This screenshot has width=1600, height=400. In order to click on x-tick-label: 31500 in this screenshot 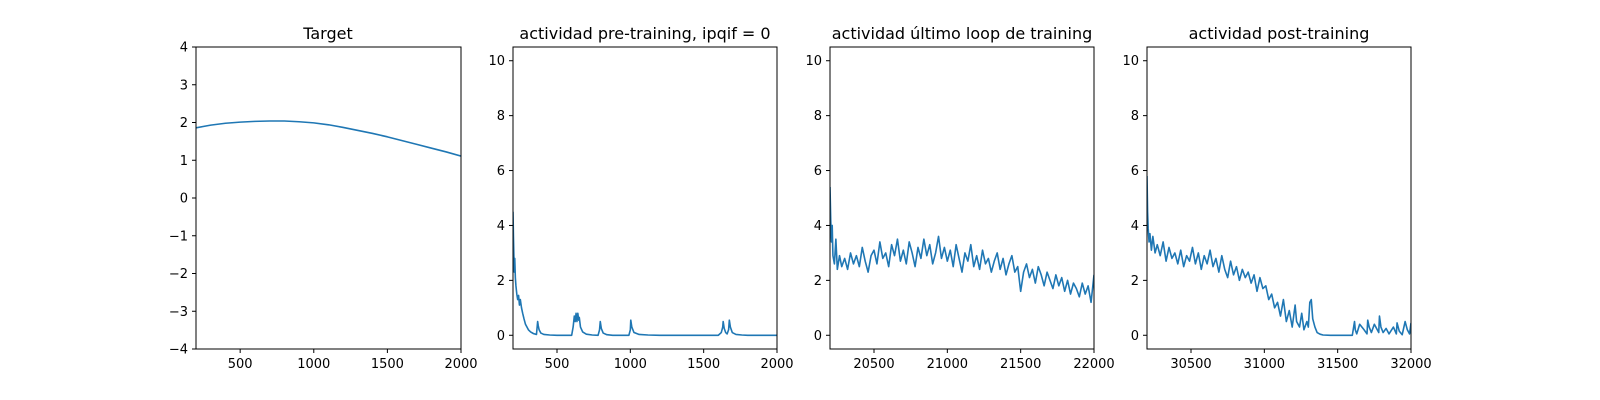, I will do `click(1337, 364)`.